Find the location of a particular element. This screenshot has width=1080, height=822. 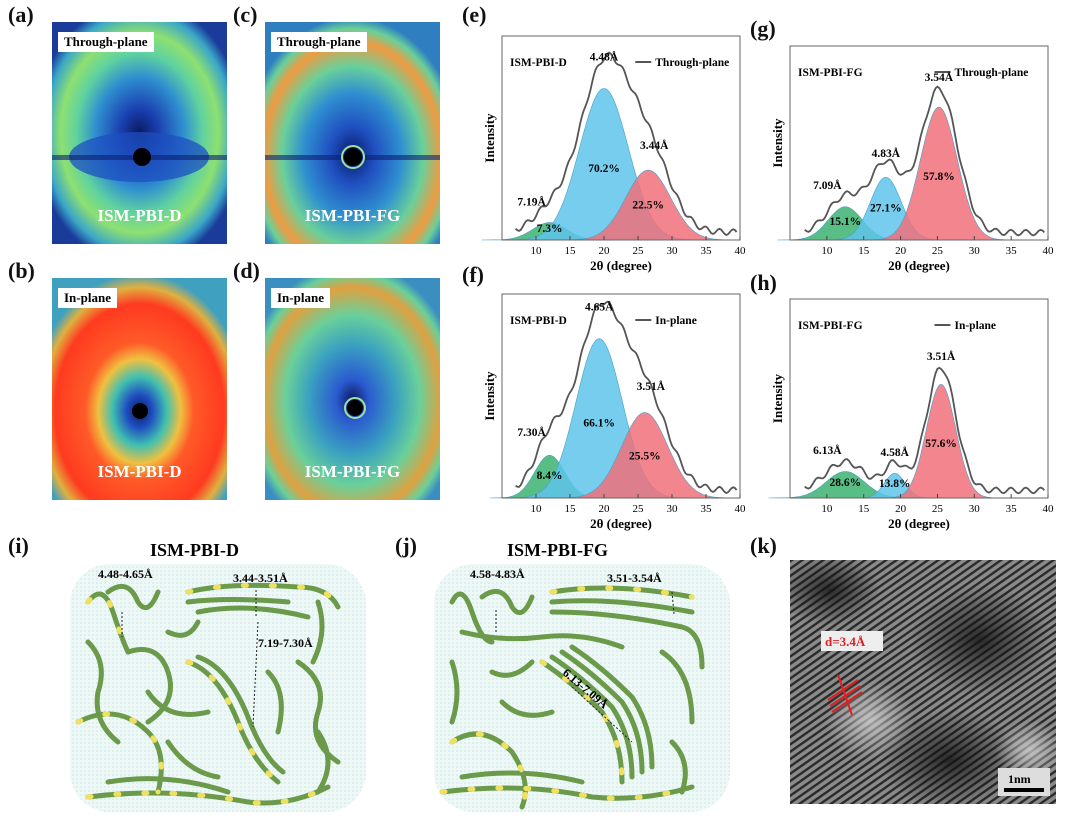

dlabel-g-1: 4.83Å is located at coordinates (886, 153).